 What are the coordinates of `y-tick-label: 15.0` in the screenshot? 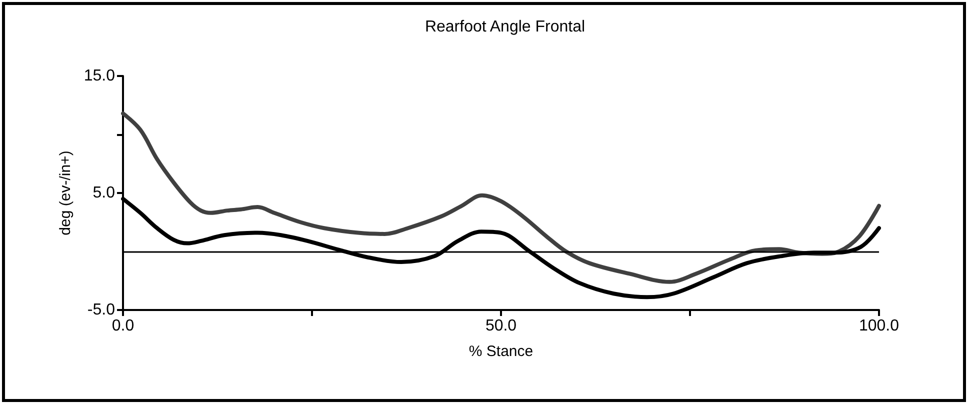 It's located at (100, 76).